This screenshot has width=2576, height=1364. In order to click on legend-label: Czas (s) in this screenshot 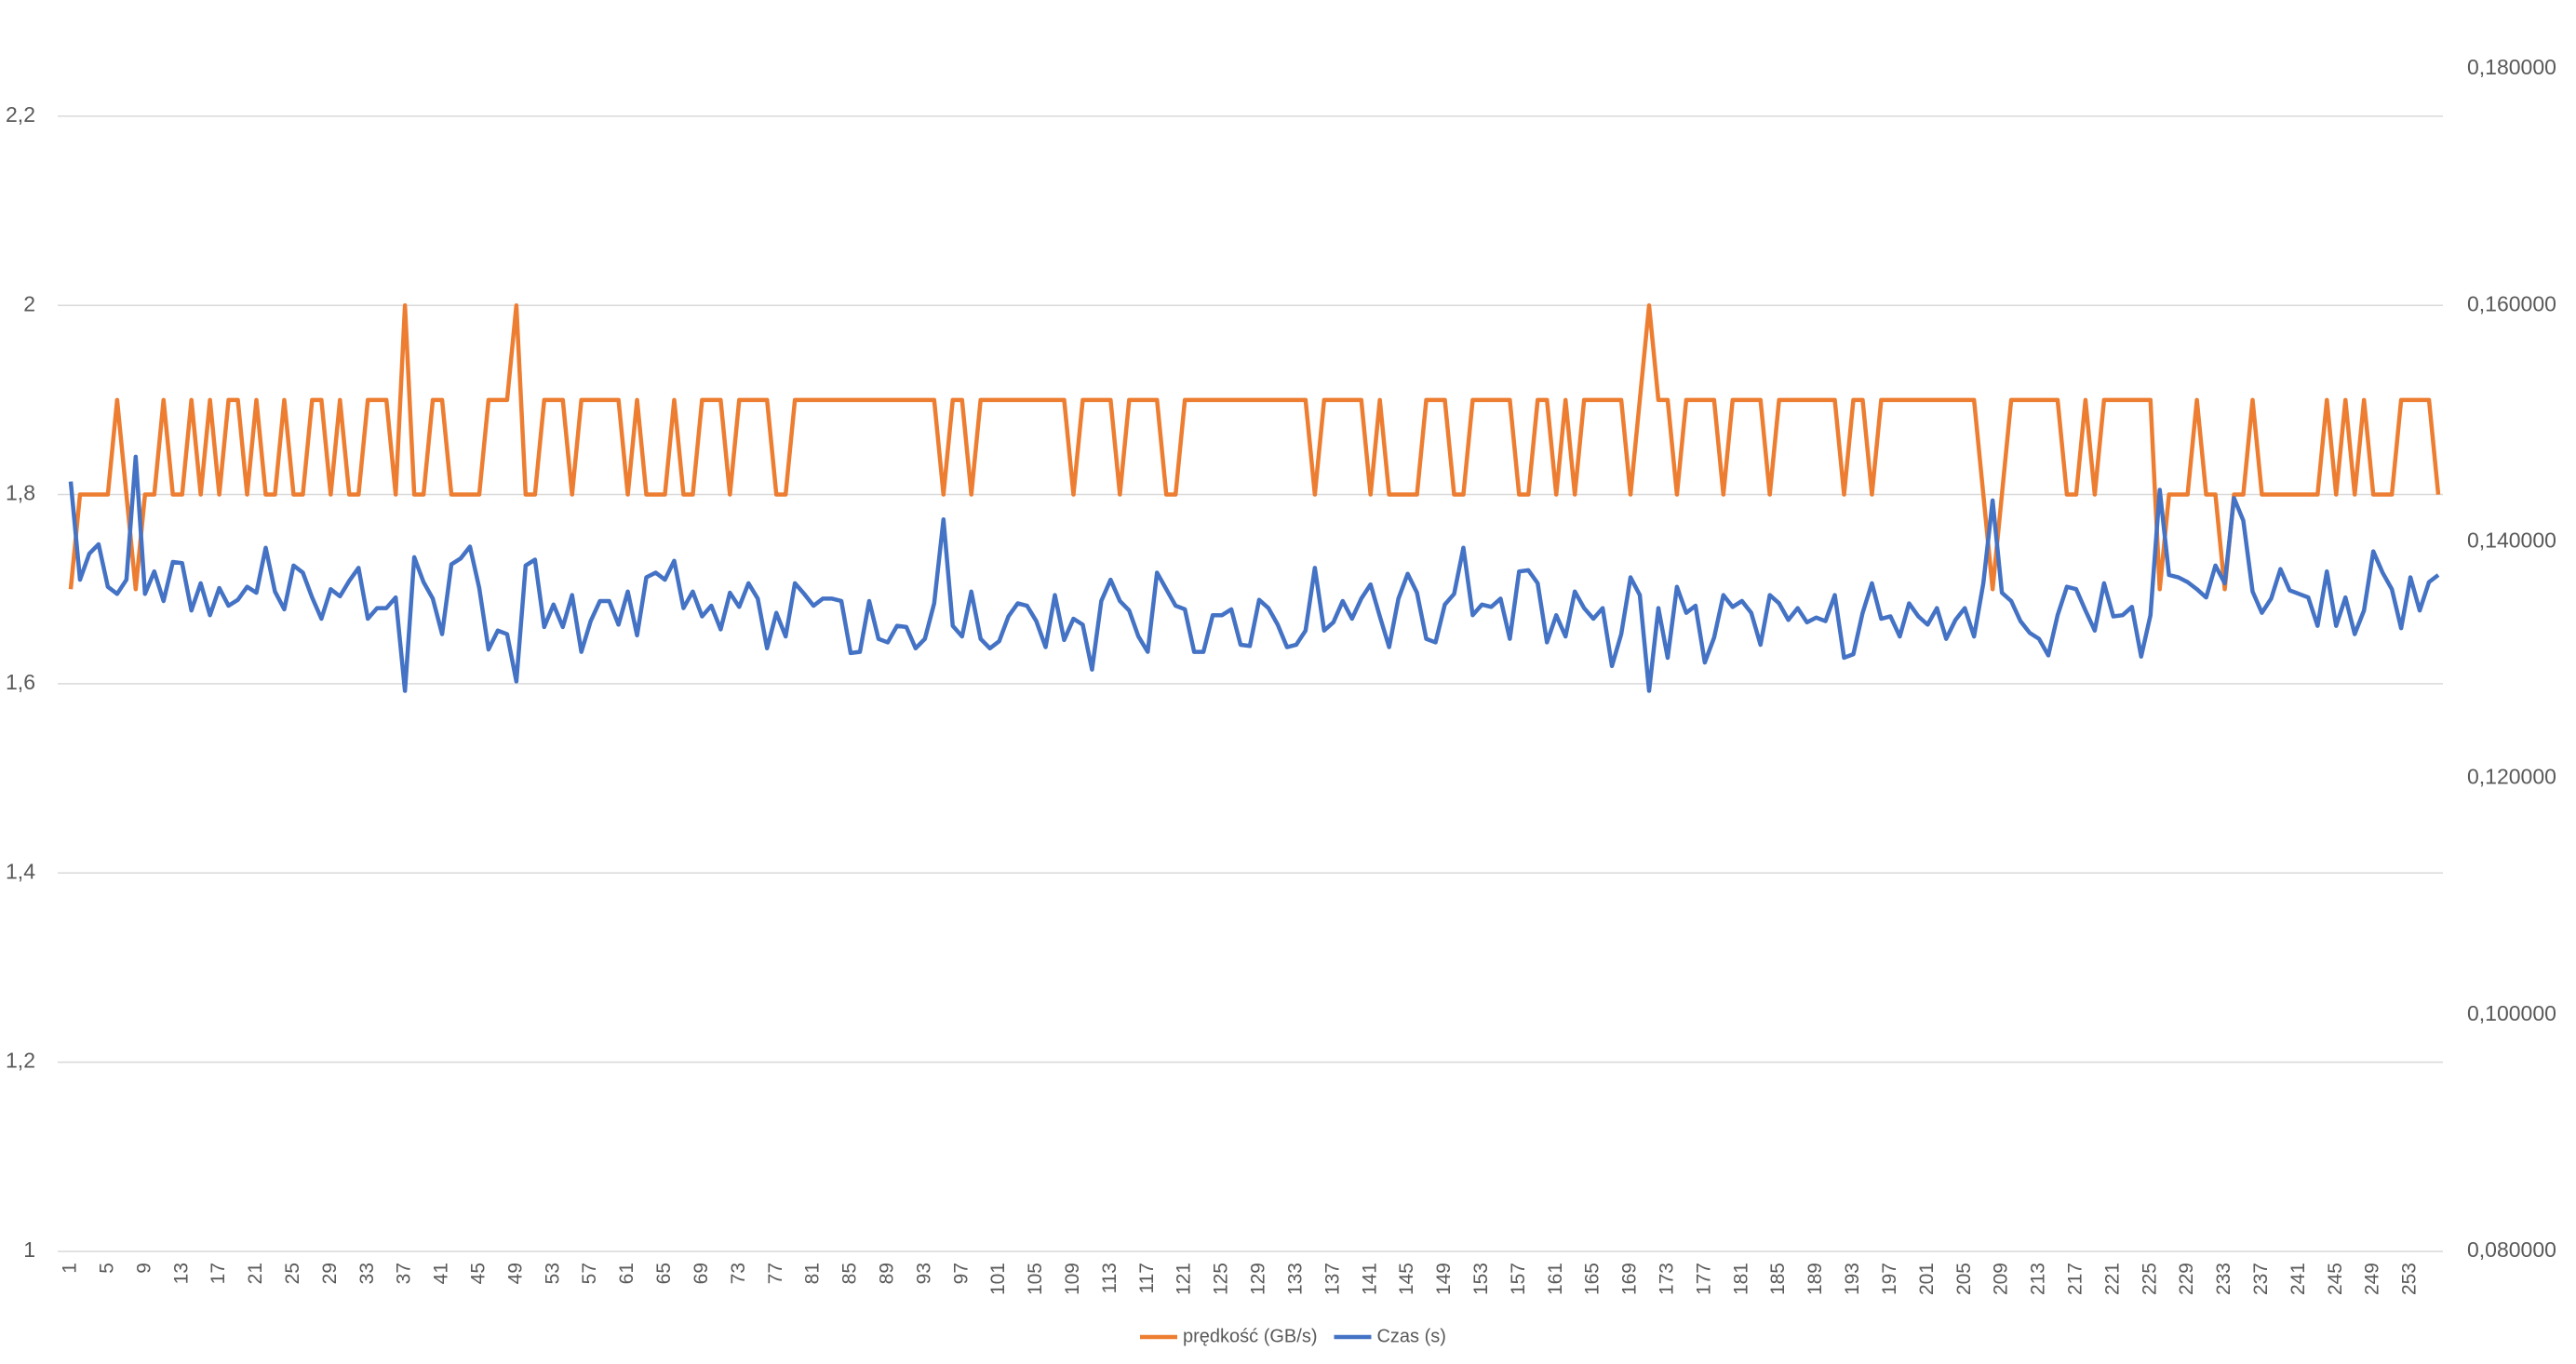, I will do `click(1410, 1336)`.